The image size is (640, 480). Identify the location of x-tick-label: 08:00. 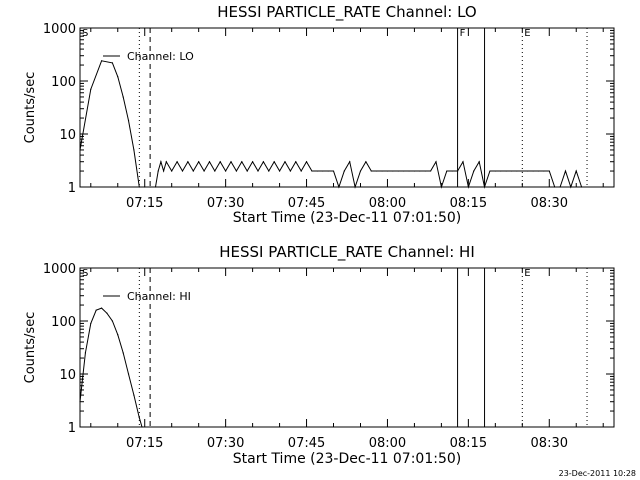
(387, 203).